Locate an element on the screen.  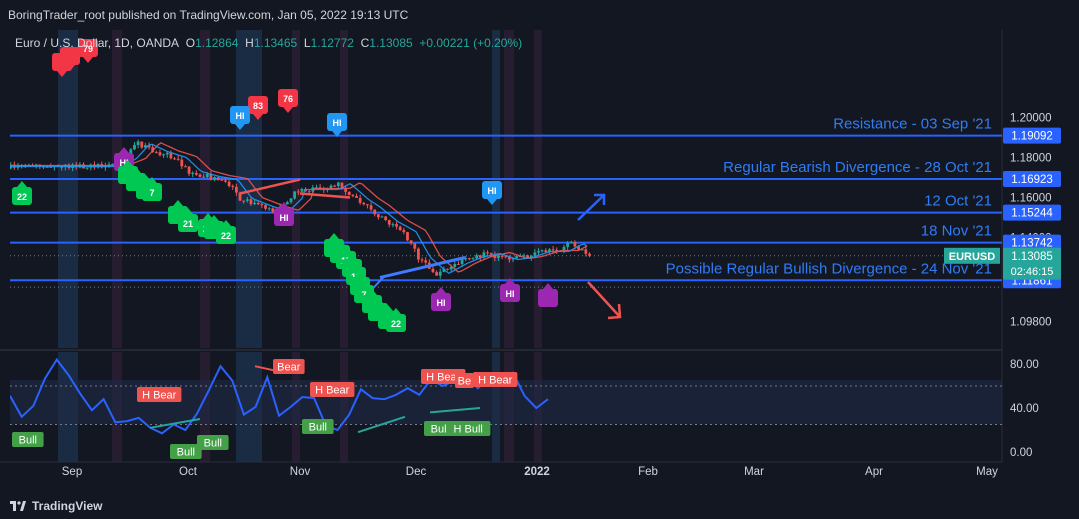
level-label: 12 Oct '21 is located at coordinates (958, 201).